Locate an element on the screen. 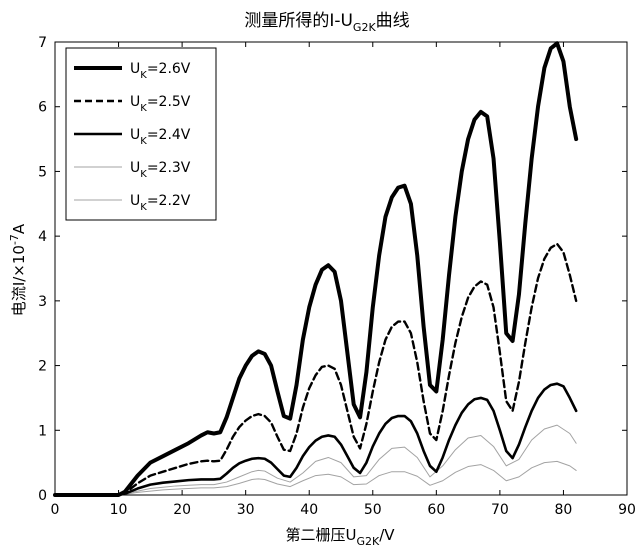  y-tick-label: 7 is located at coordinates (42, 43).